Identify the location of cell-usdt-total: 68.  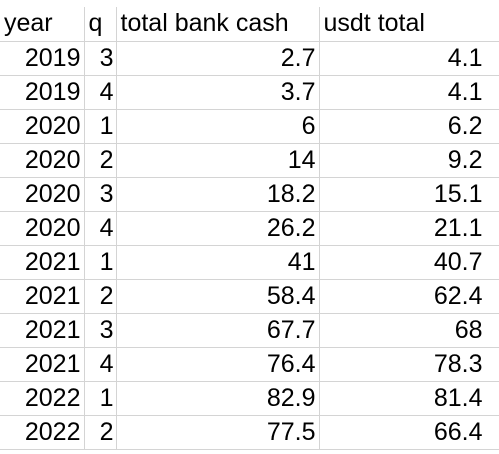
(409, 330).